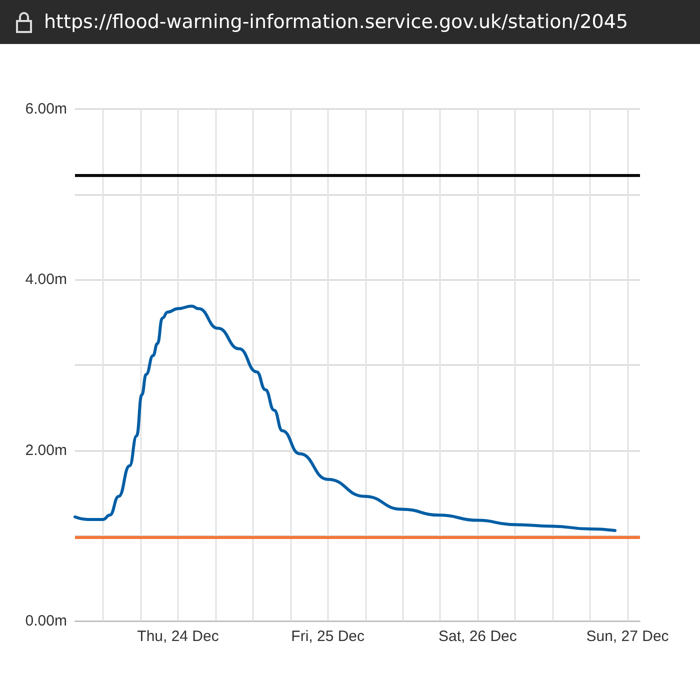 The image size is (700, 700). What do you see at coordinates (336, 22) in the screenshot?
I see `text: https://flood-warning-information.service.gov.uk/station/2045` at bounding box center [336, 22].